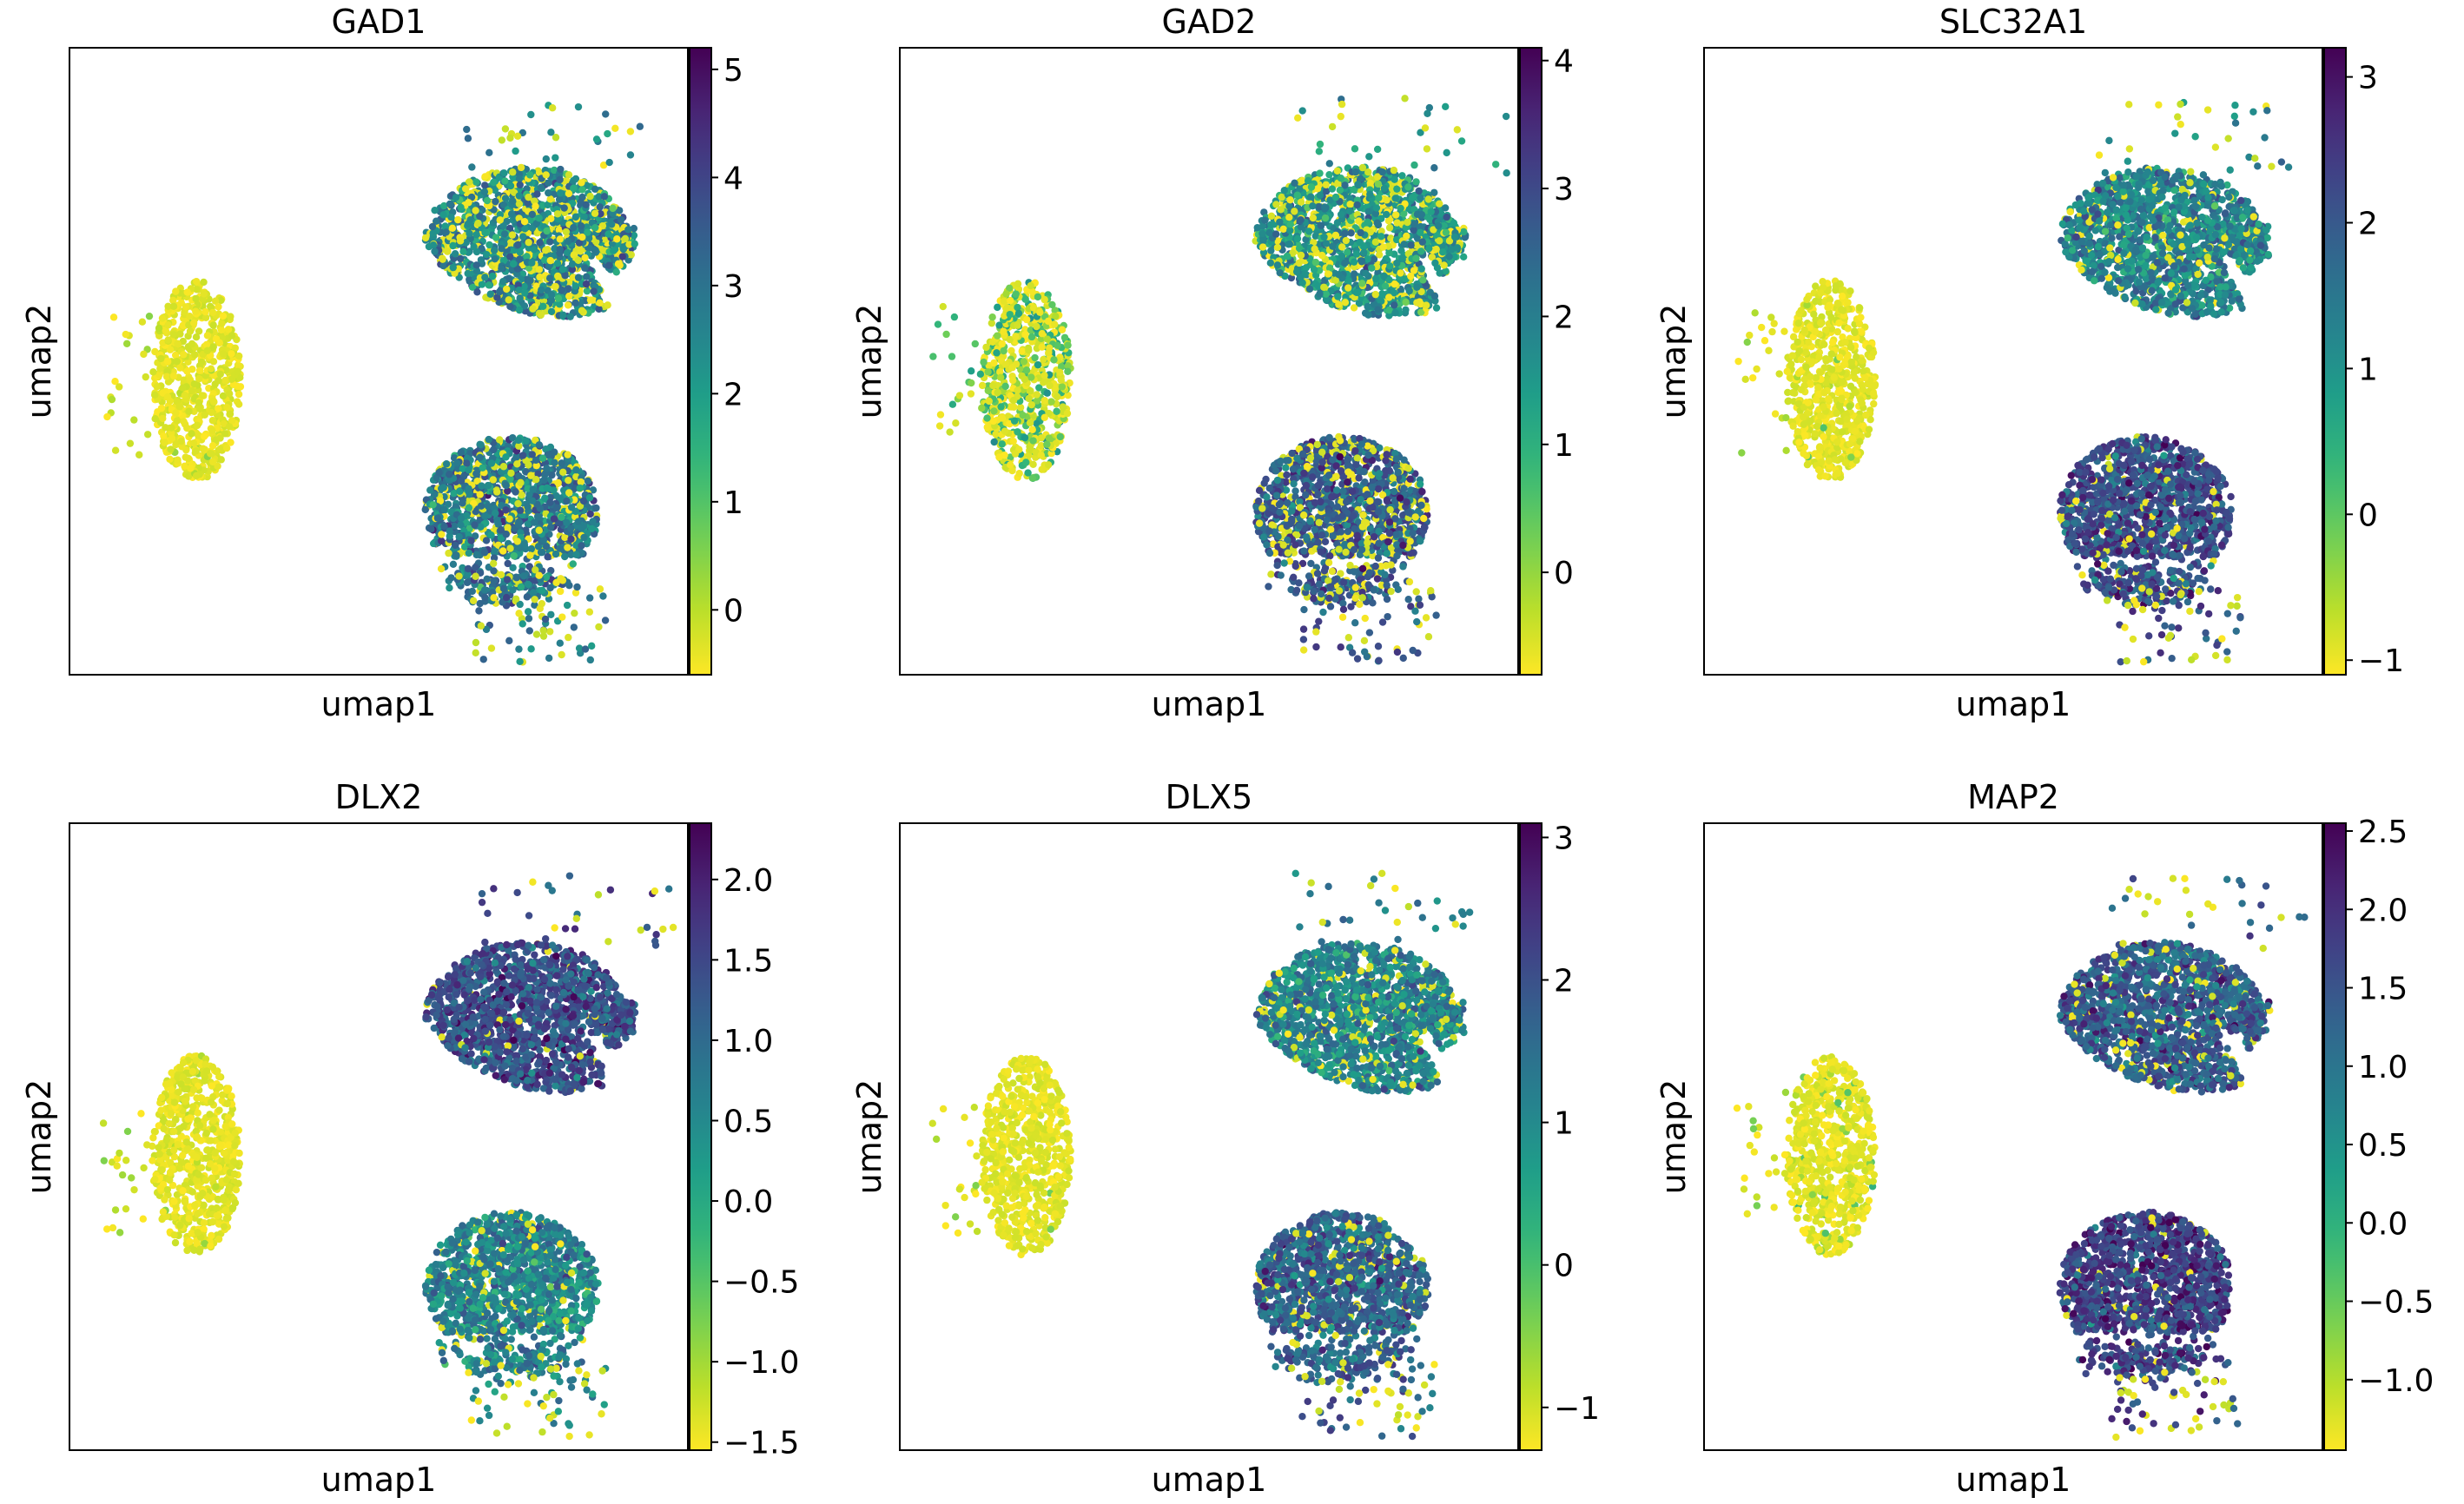 Image resolution: width=2464 pixels, height=1504 pixels. What do you see at coordinates (379, 22) in the screenshot?
I see `panel-title: GAD1` at bounding box center [379, 22].